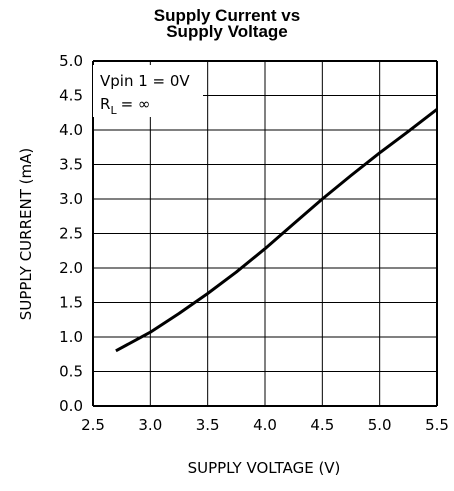 This screenshot has height=491, width=454. I want to click on y-tick-label: 1.0, so click(71, 337).